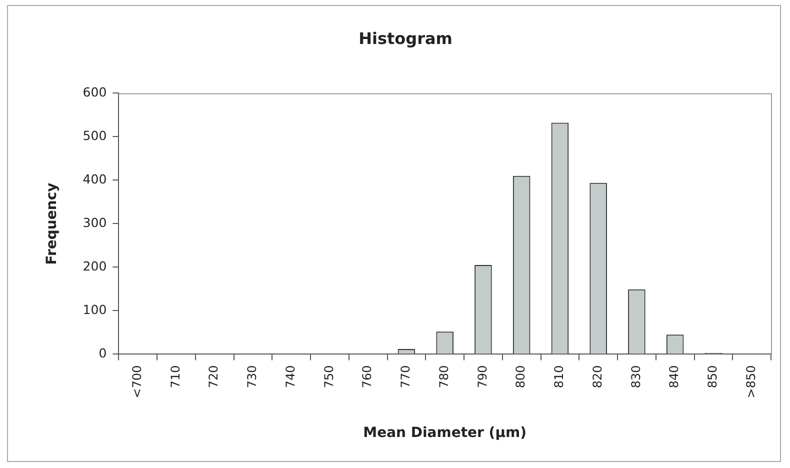  I want to click on y-tick-label: 400, so click(94, 178).